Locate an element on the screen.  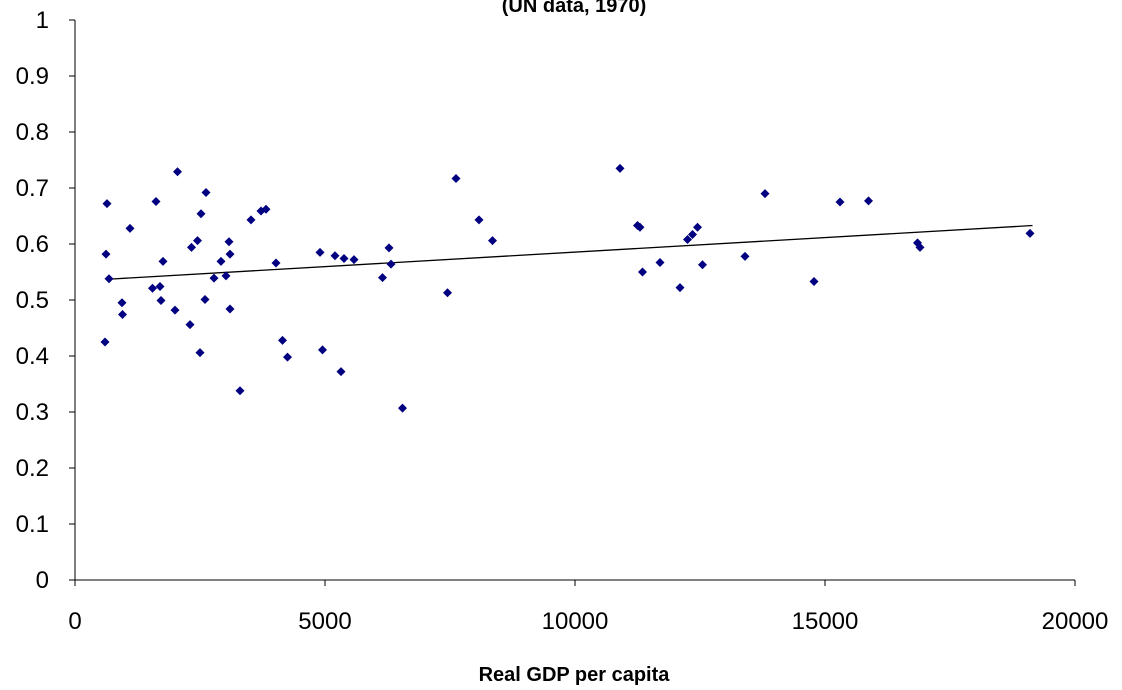
y-tick-label: 0.8 is located at coordinates (32, 132).